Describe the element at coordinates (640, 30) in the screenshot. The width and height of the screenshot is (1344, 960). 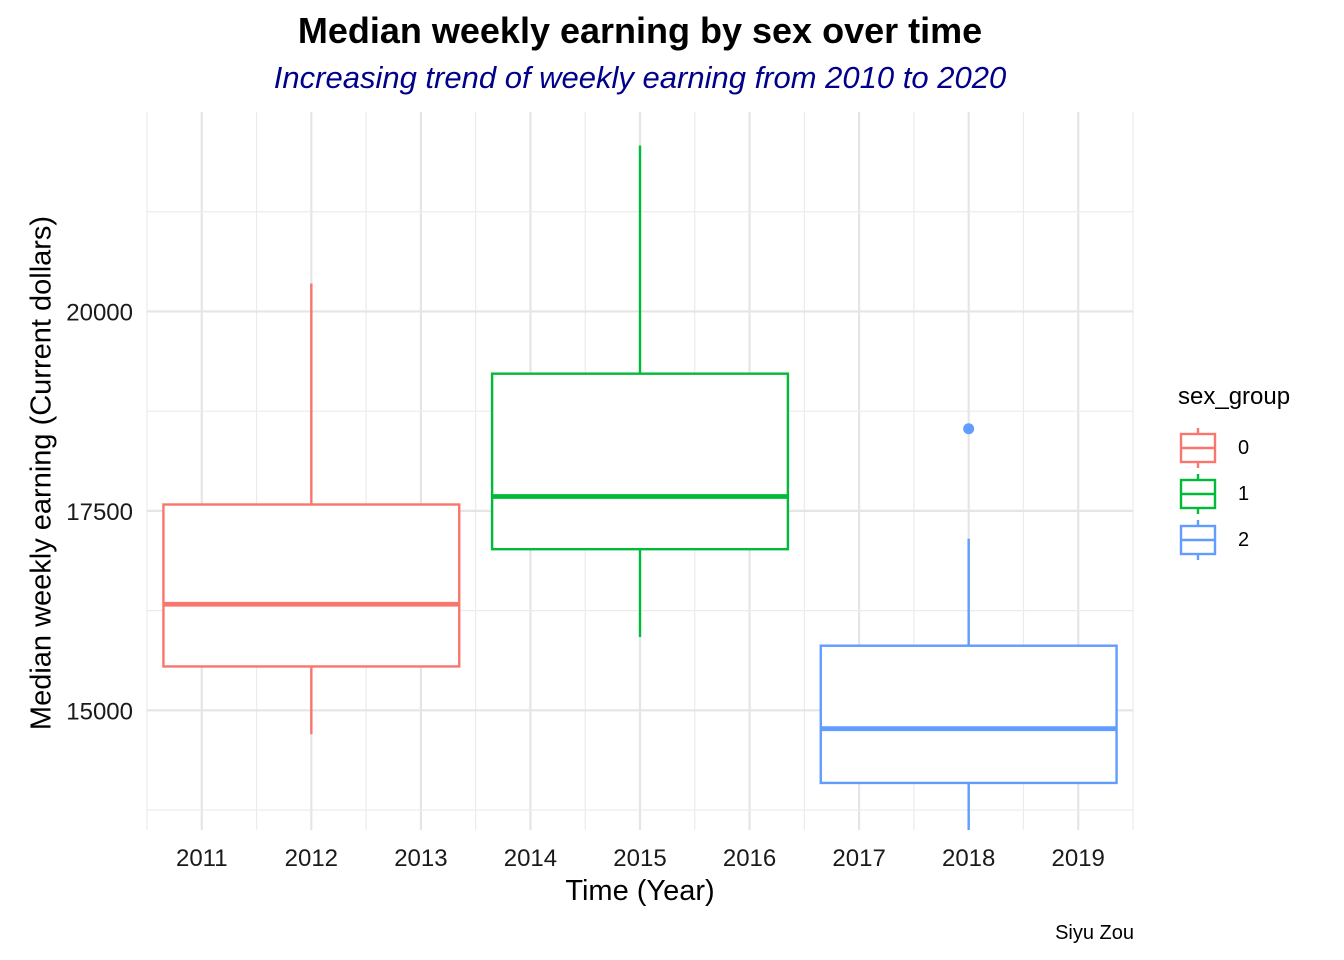
I see `chart-title: Median weekly earning by sex over time` at that location.